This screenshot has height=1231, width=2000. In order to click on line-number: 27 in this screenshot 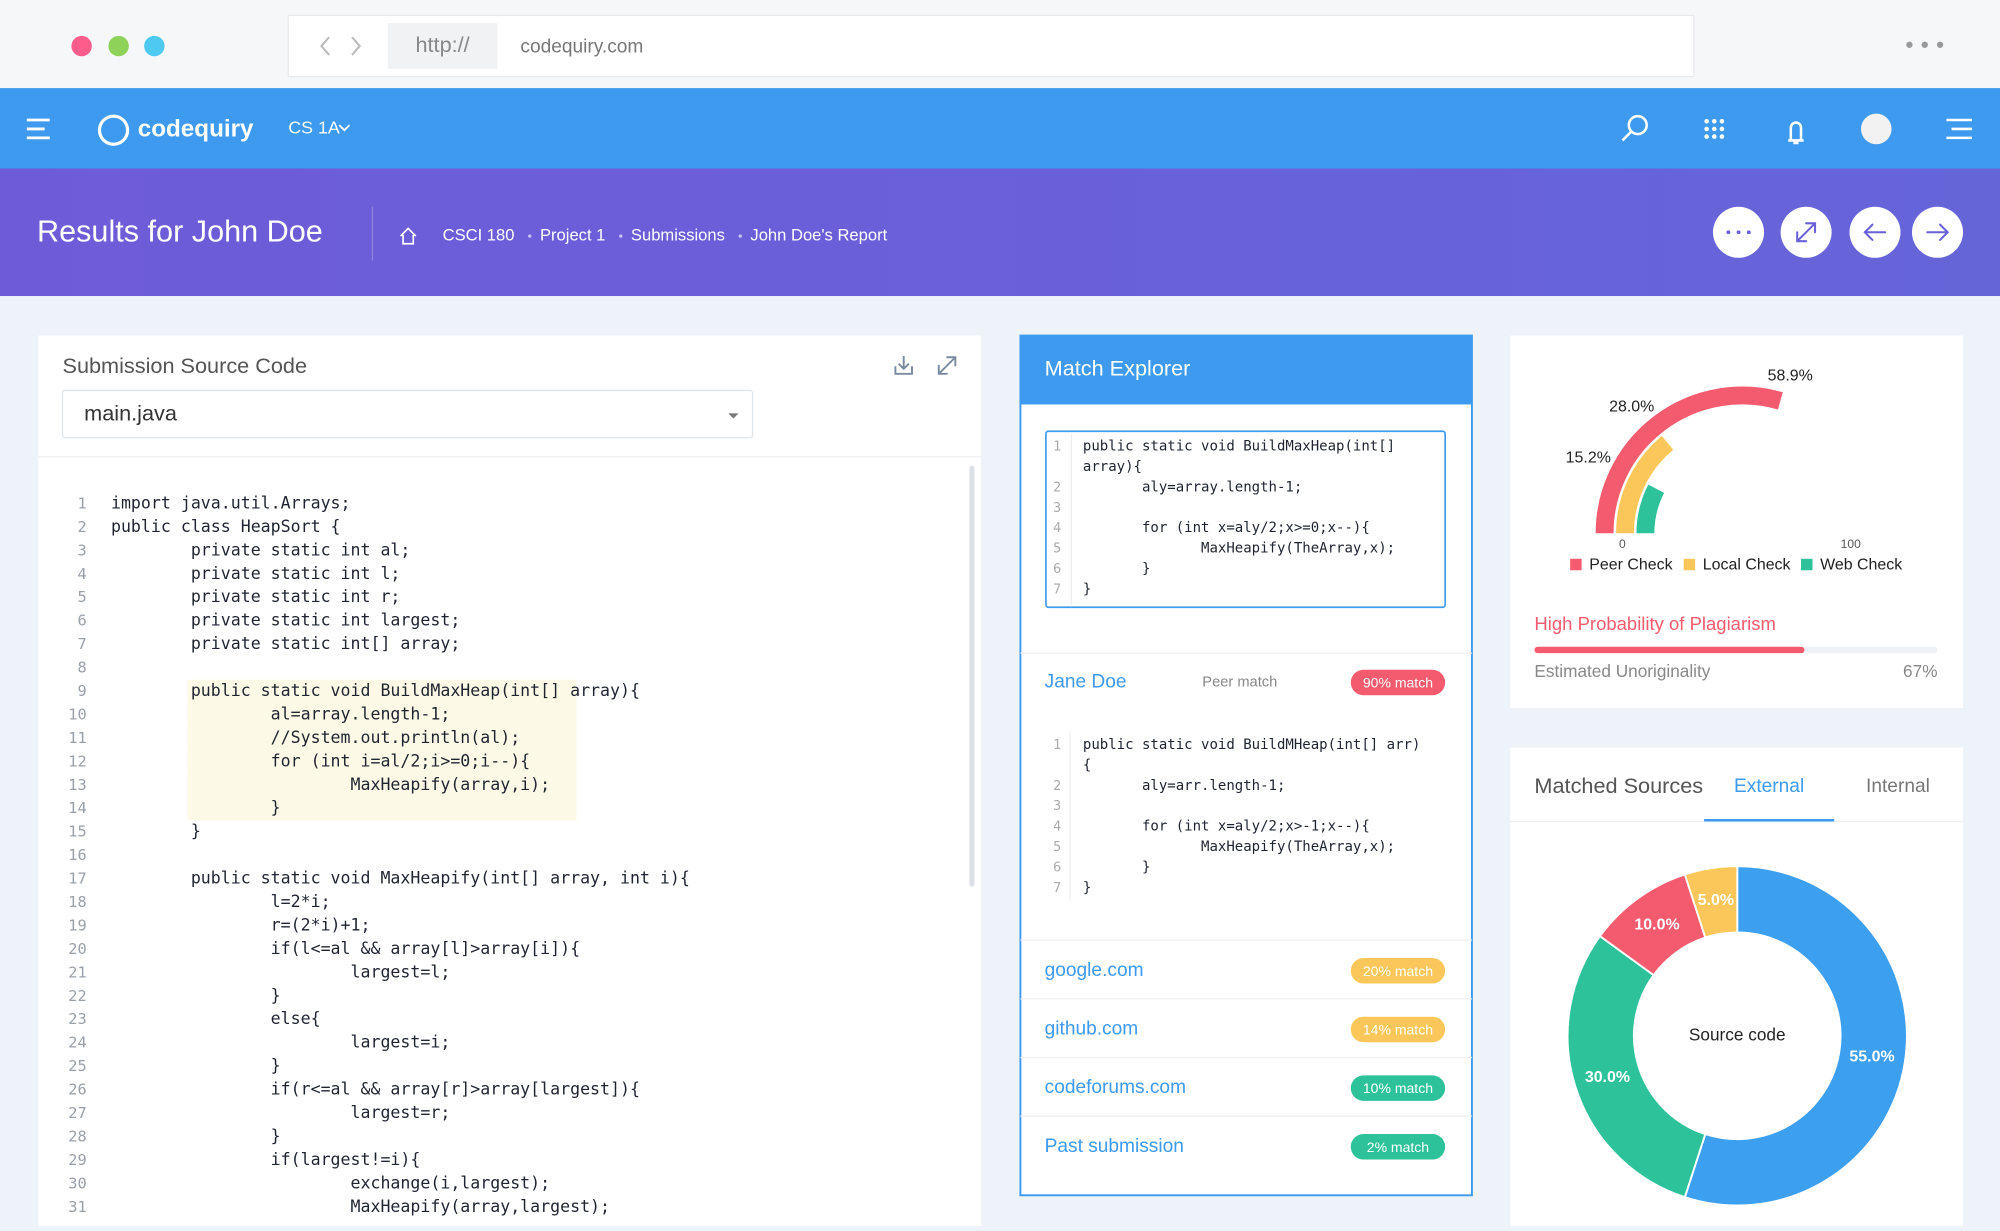, I will do `click(77, 1113)`.